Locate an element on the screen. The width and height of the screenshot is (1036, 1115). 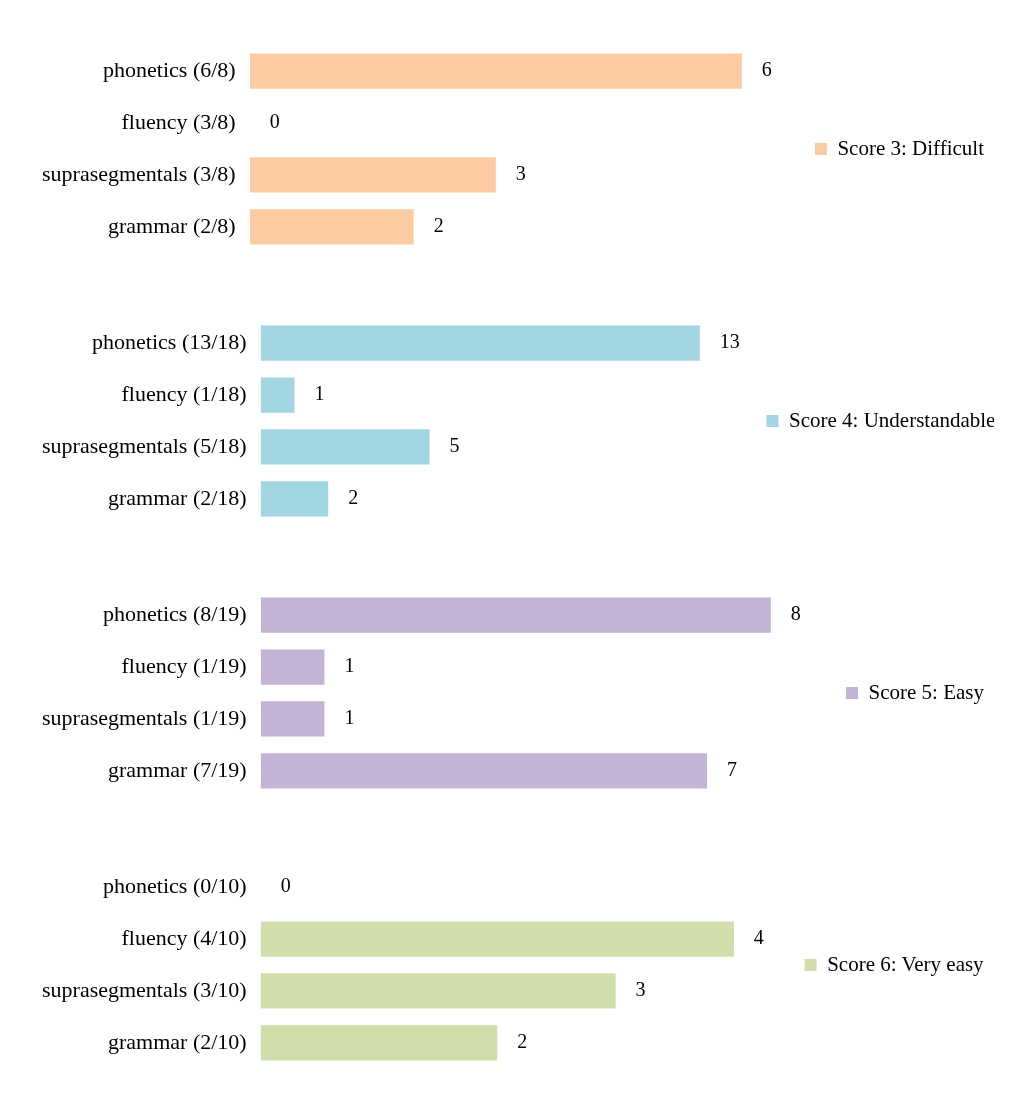
y-tick-label: grammar (2/18) is located at coordinates (177, 497).